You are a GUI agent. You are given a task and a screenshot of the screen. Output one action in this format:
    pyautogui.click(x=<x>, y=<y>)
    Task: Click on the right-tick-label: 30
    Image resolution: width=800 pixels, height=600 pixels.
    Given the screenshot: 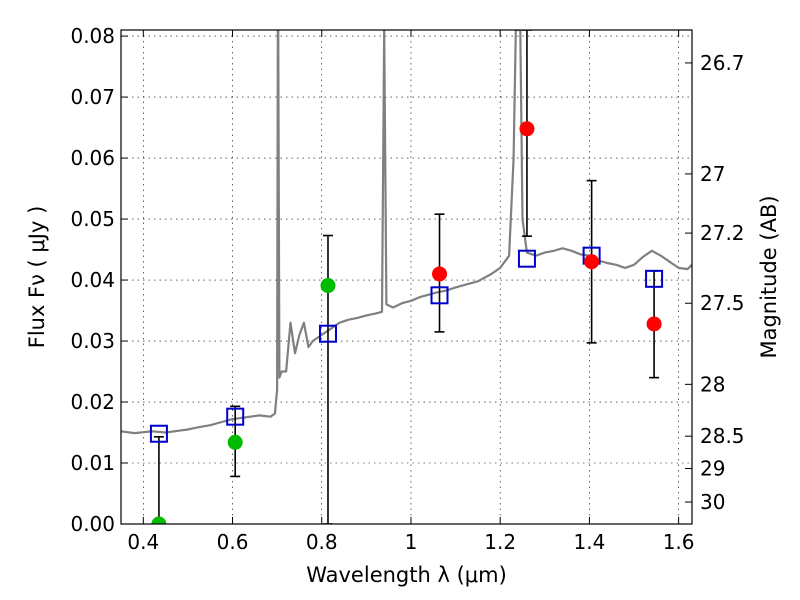 What is the action you would take?
    pyautogui.click(x=712, y=502)
    